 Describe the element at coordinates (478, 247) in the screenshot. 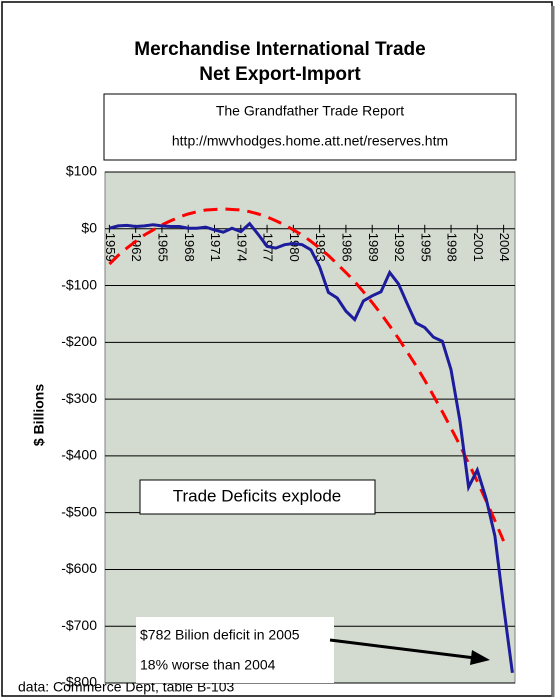

I see `x-tick-label: 2001` at that location.